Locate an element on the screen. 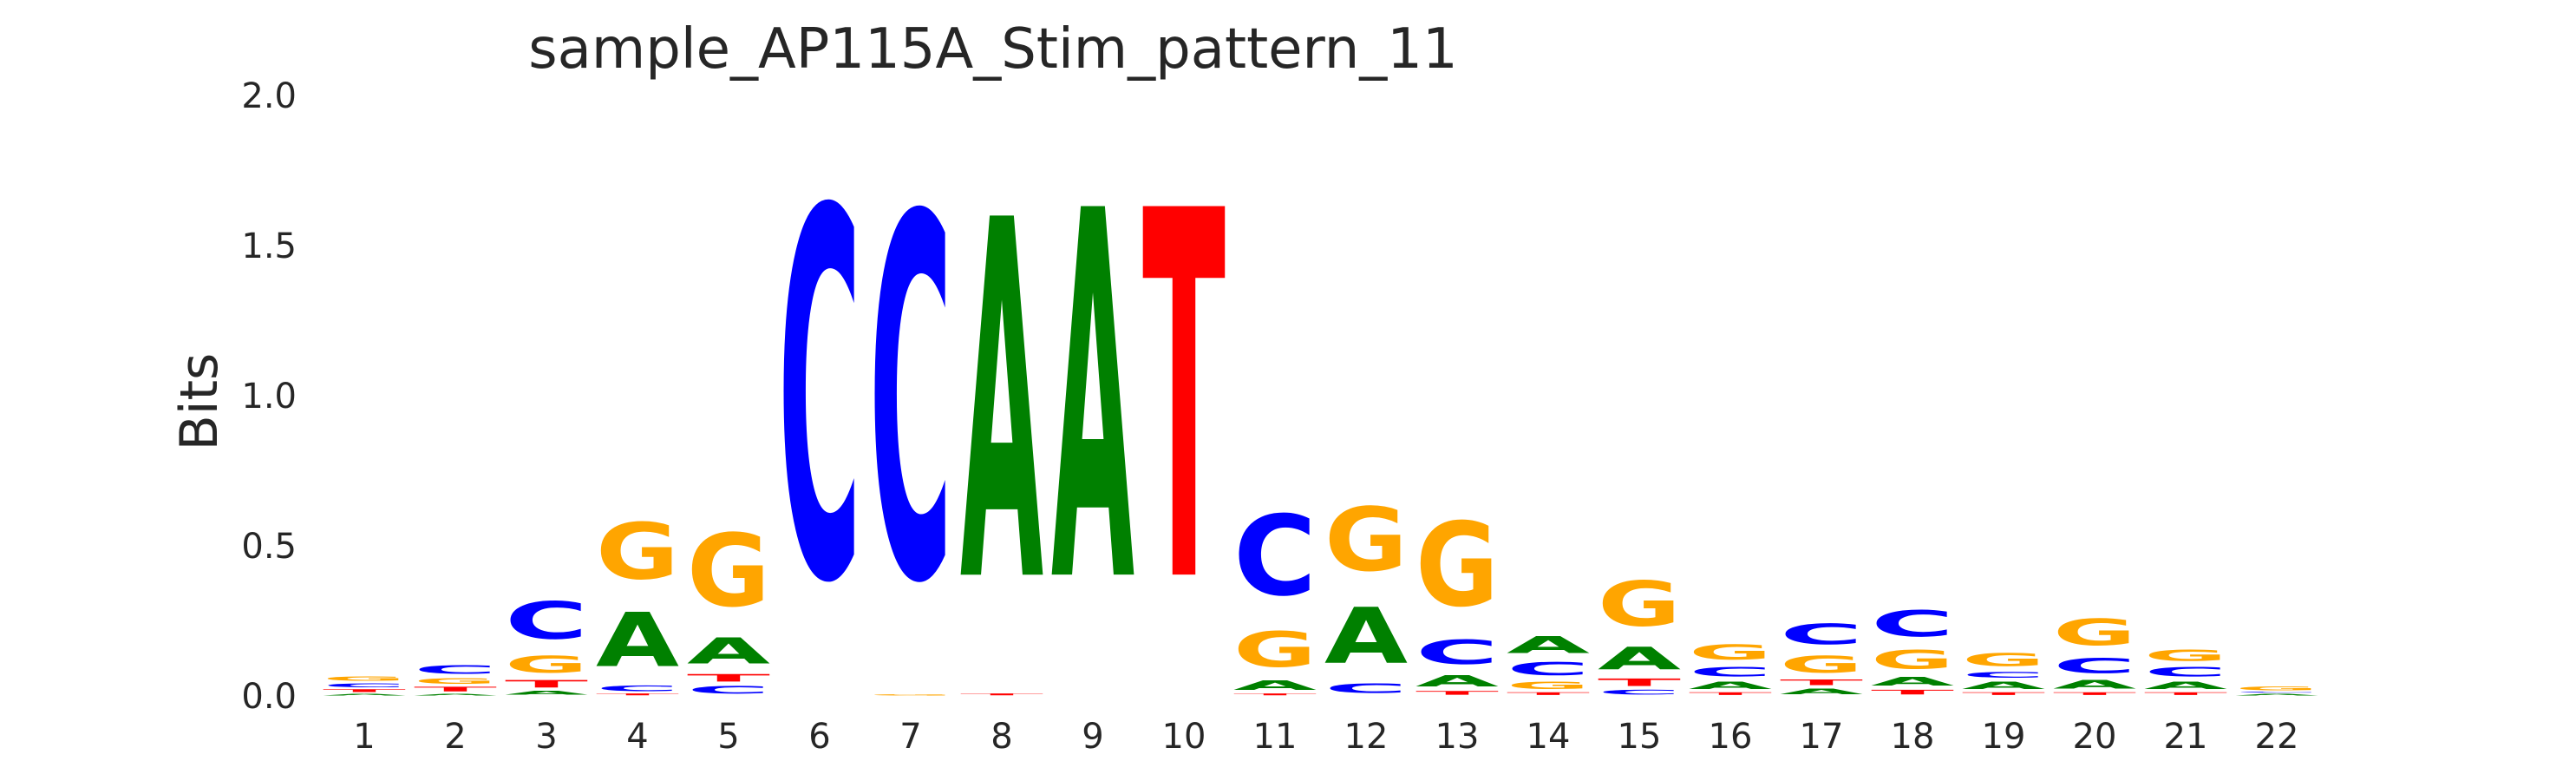 The width and height of the screenshot is (2576, 781). x-axis-ticks: 1 2 3 4 5 6 7 8 9 10 11 12 13 14 15 16 17 18 19 20 21 22 is located at coordinates (1325, 737).